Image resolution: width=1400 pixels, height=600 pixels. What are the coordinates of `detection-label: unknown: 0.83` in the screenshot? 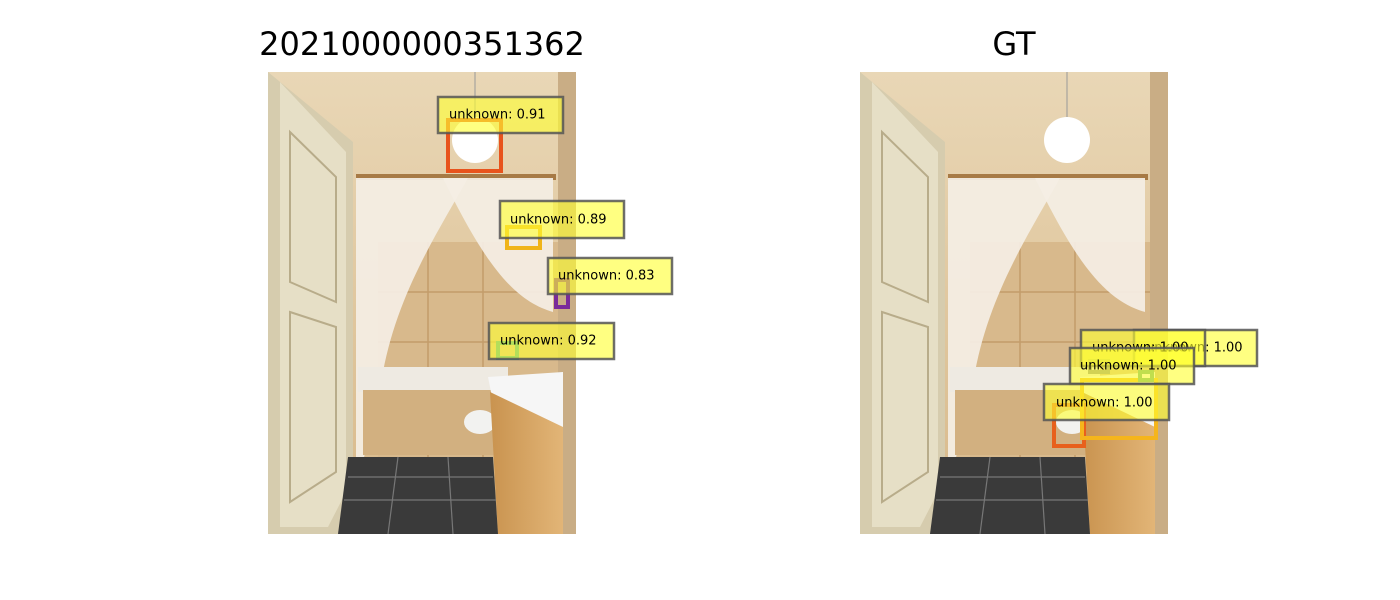 It's located at (606, 276).